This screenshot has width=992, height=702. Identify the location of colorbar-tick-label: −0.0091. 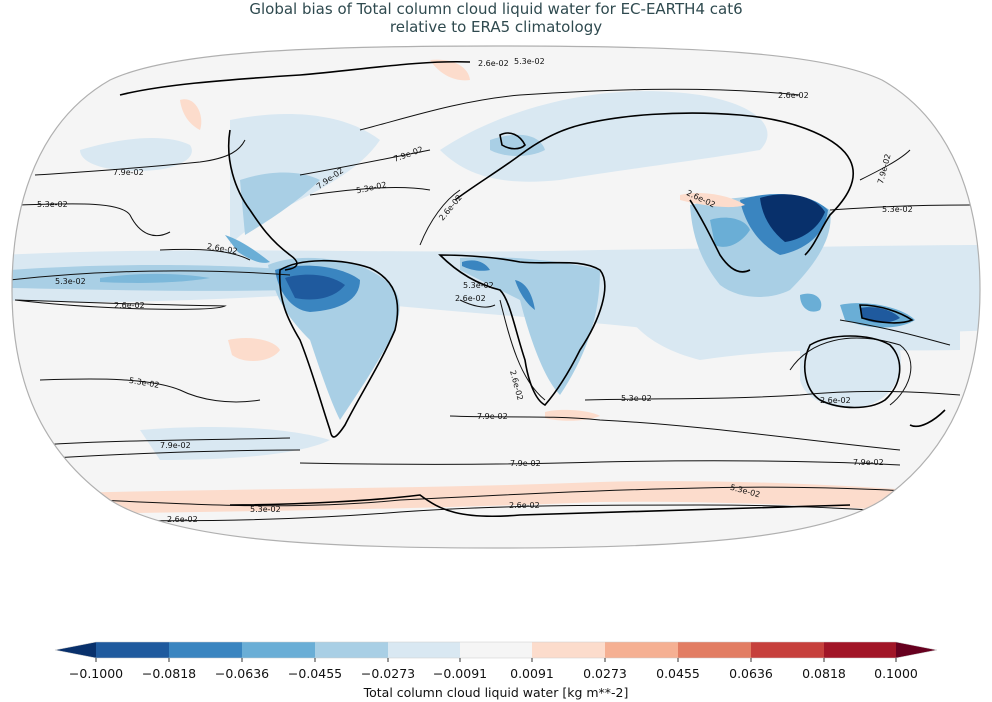
(460, 673).